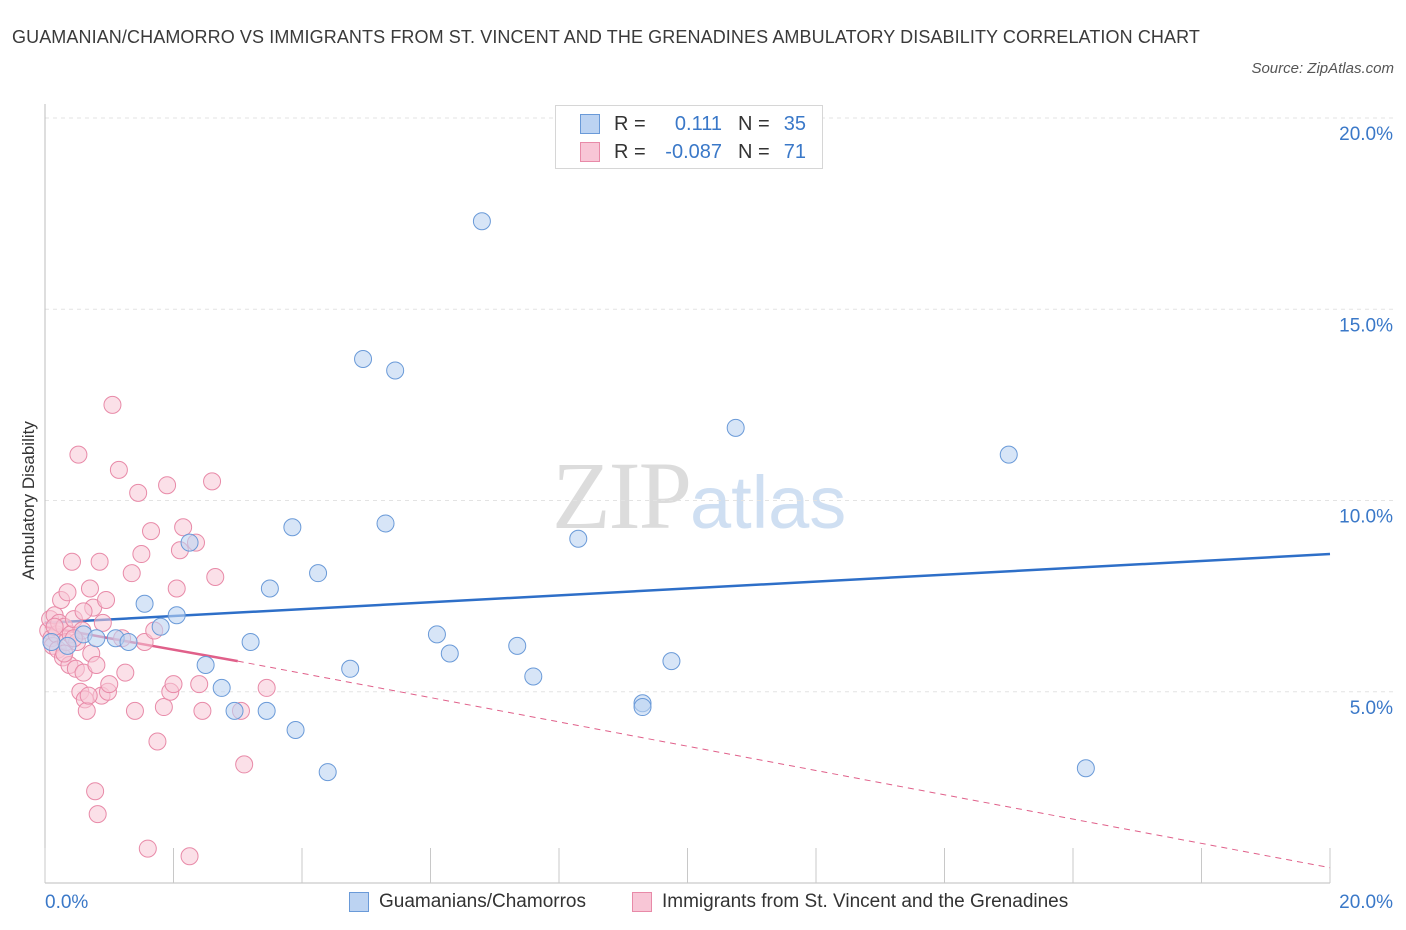 This screenshot has width=1406, height=930. I want to click on legend-row-immigrants: R = -0.087 N = 71, so click(693, 152).